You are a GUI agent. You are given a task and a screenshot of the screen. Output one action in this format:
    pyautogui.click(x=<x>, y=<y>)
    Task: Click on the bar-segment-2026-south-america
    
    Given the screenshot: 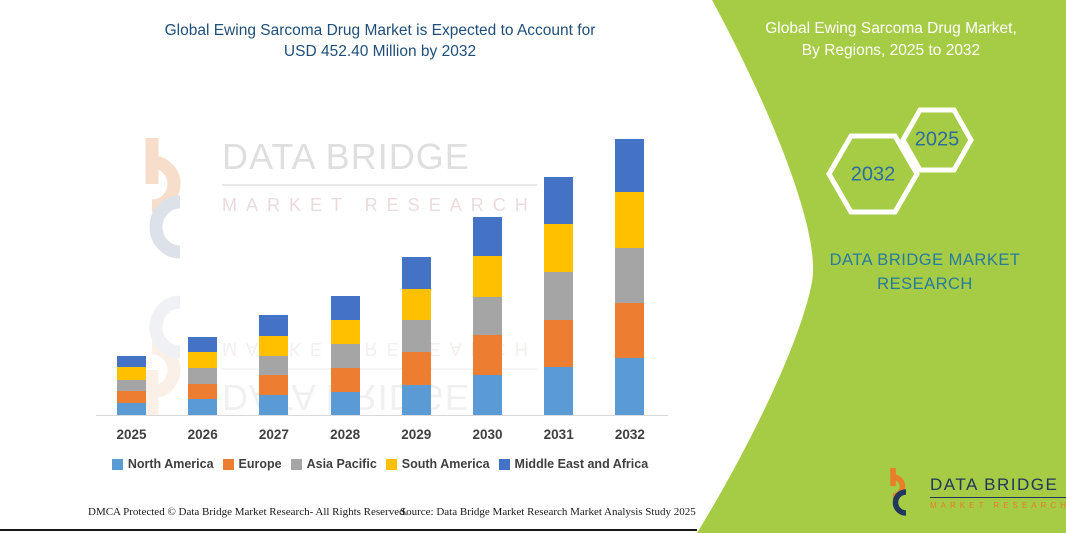 What is the action you would take?
    pyautogui.click(x=203, y=360)
    